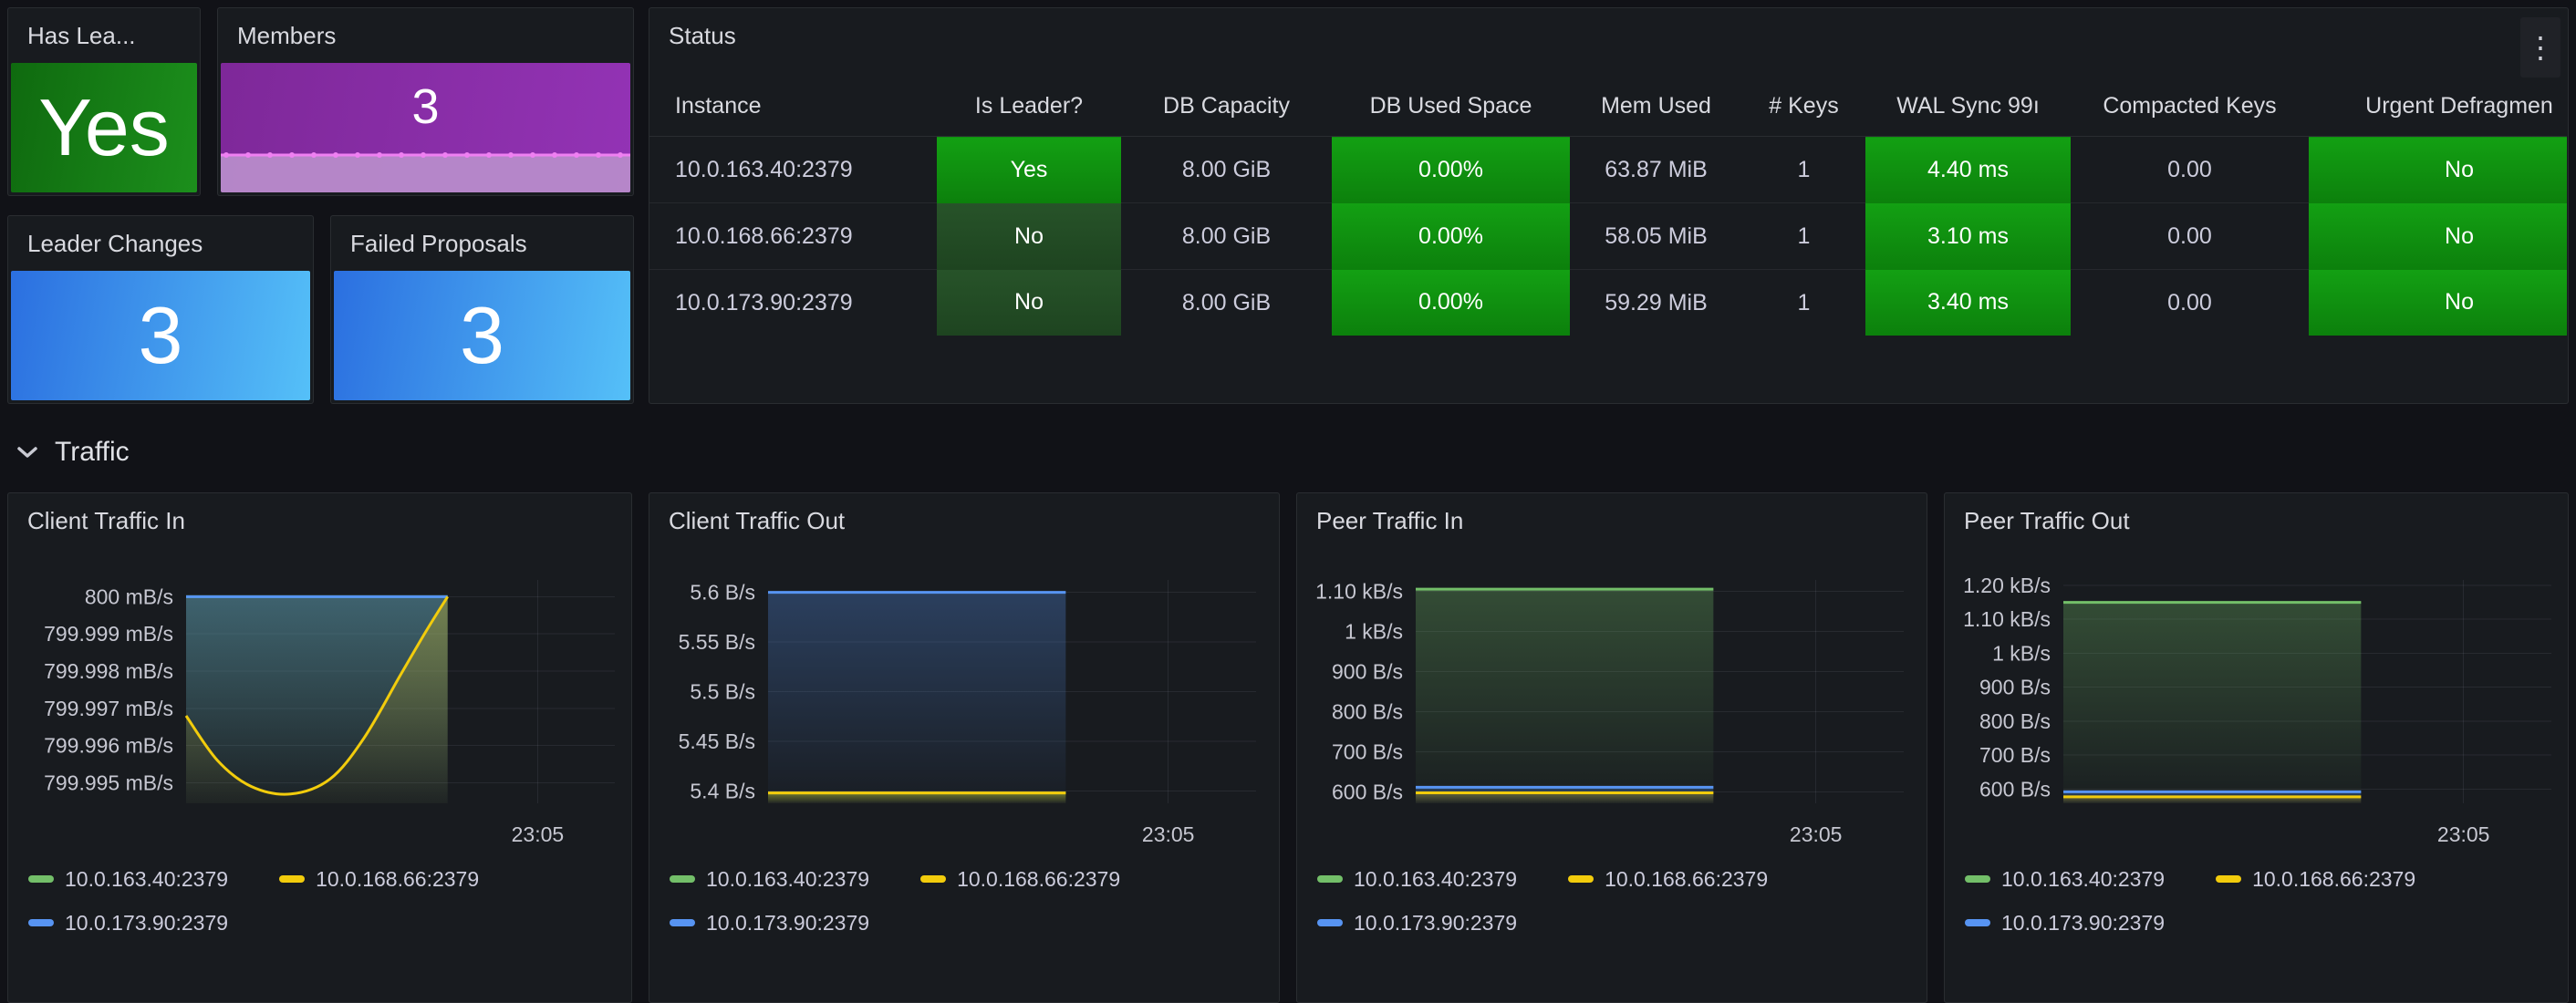 This screenshot has width=2576, height=1003. I want to click on table-cell: 10.0.173.90:2379, so click(793, 303).